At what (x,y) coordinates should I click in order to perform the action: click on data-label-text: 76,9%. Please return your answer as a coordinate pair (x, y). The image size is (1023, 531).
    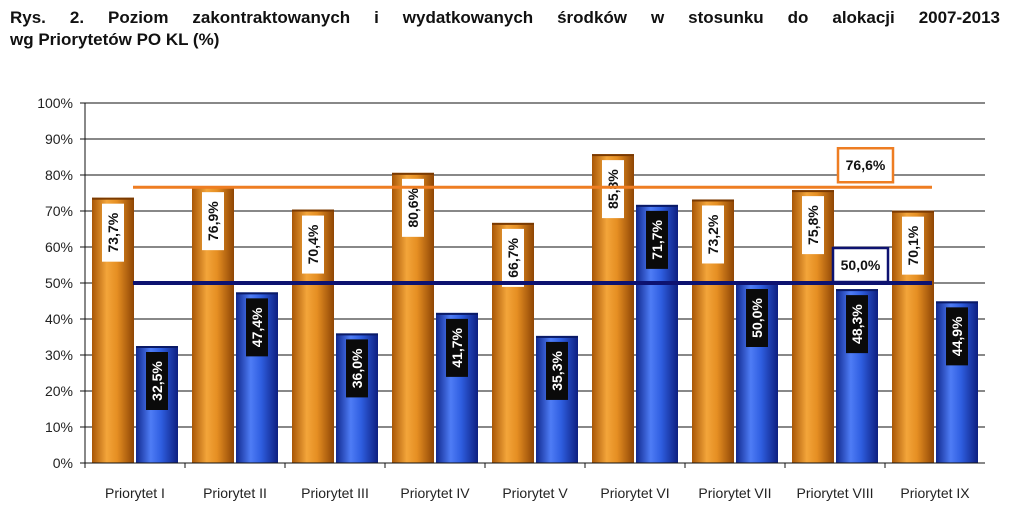
    Looking at the image, I should click on (213, 221).